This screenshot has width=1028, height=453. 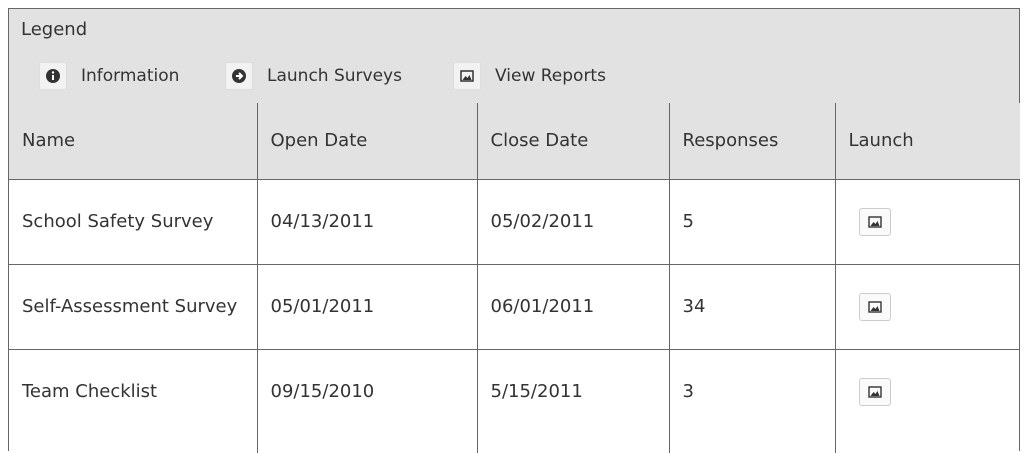 I want to click on legend-item: Information, so click(x=109, y=76).